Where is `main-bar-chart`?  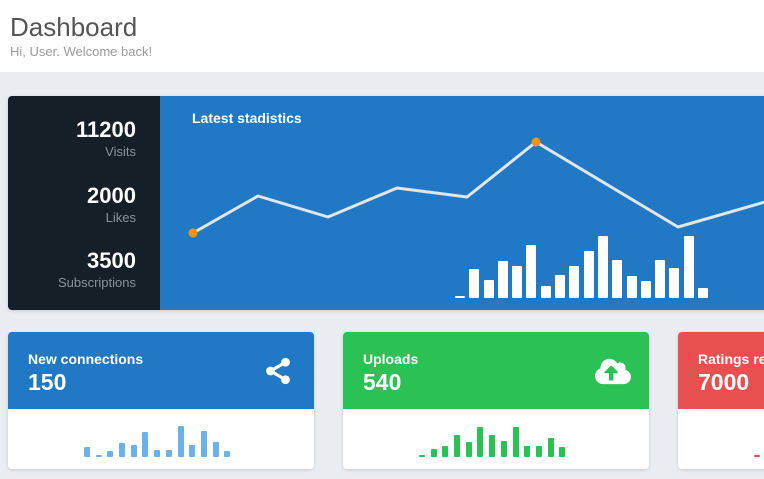 main-bar-chart is located at coordinates (582, 267).